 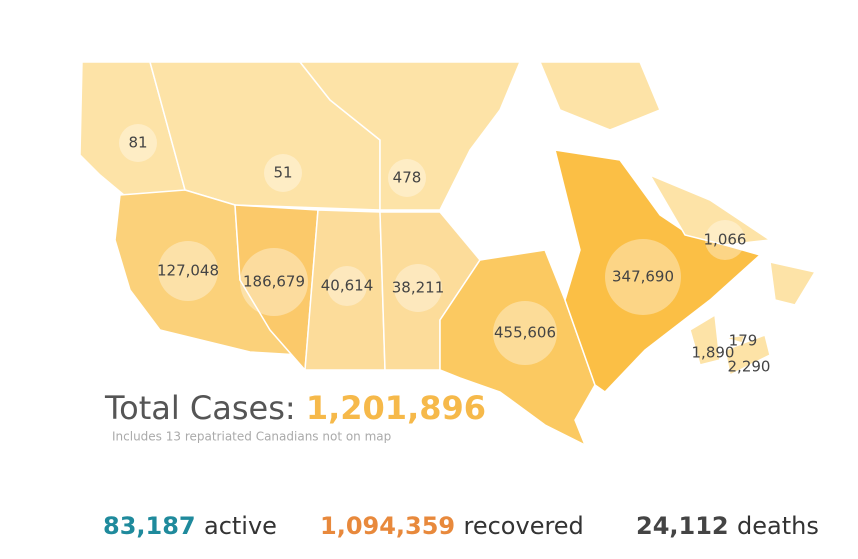 I want to click on region-value: 2,290, so click(x=749, y=367).